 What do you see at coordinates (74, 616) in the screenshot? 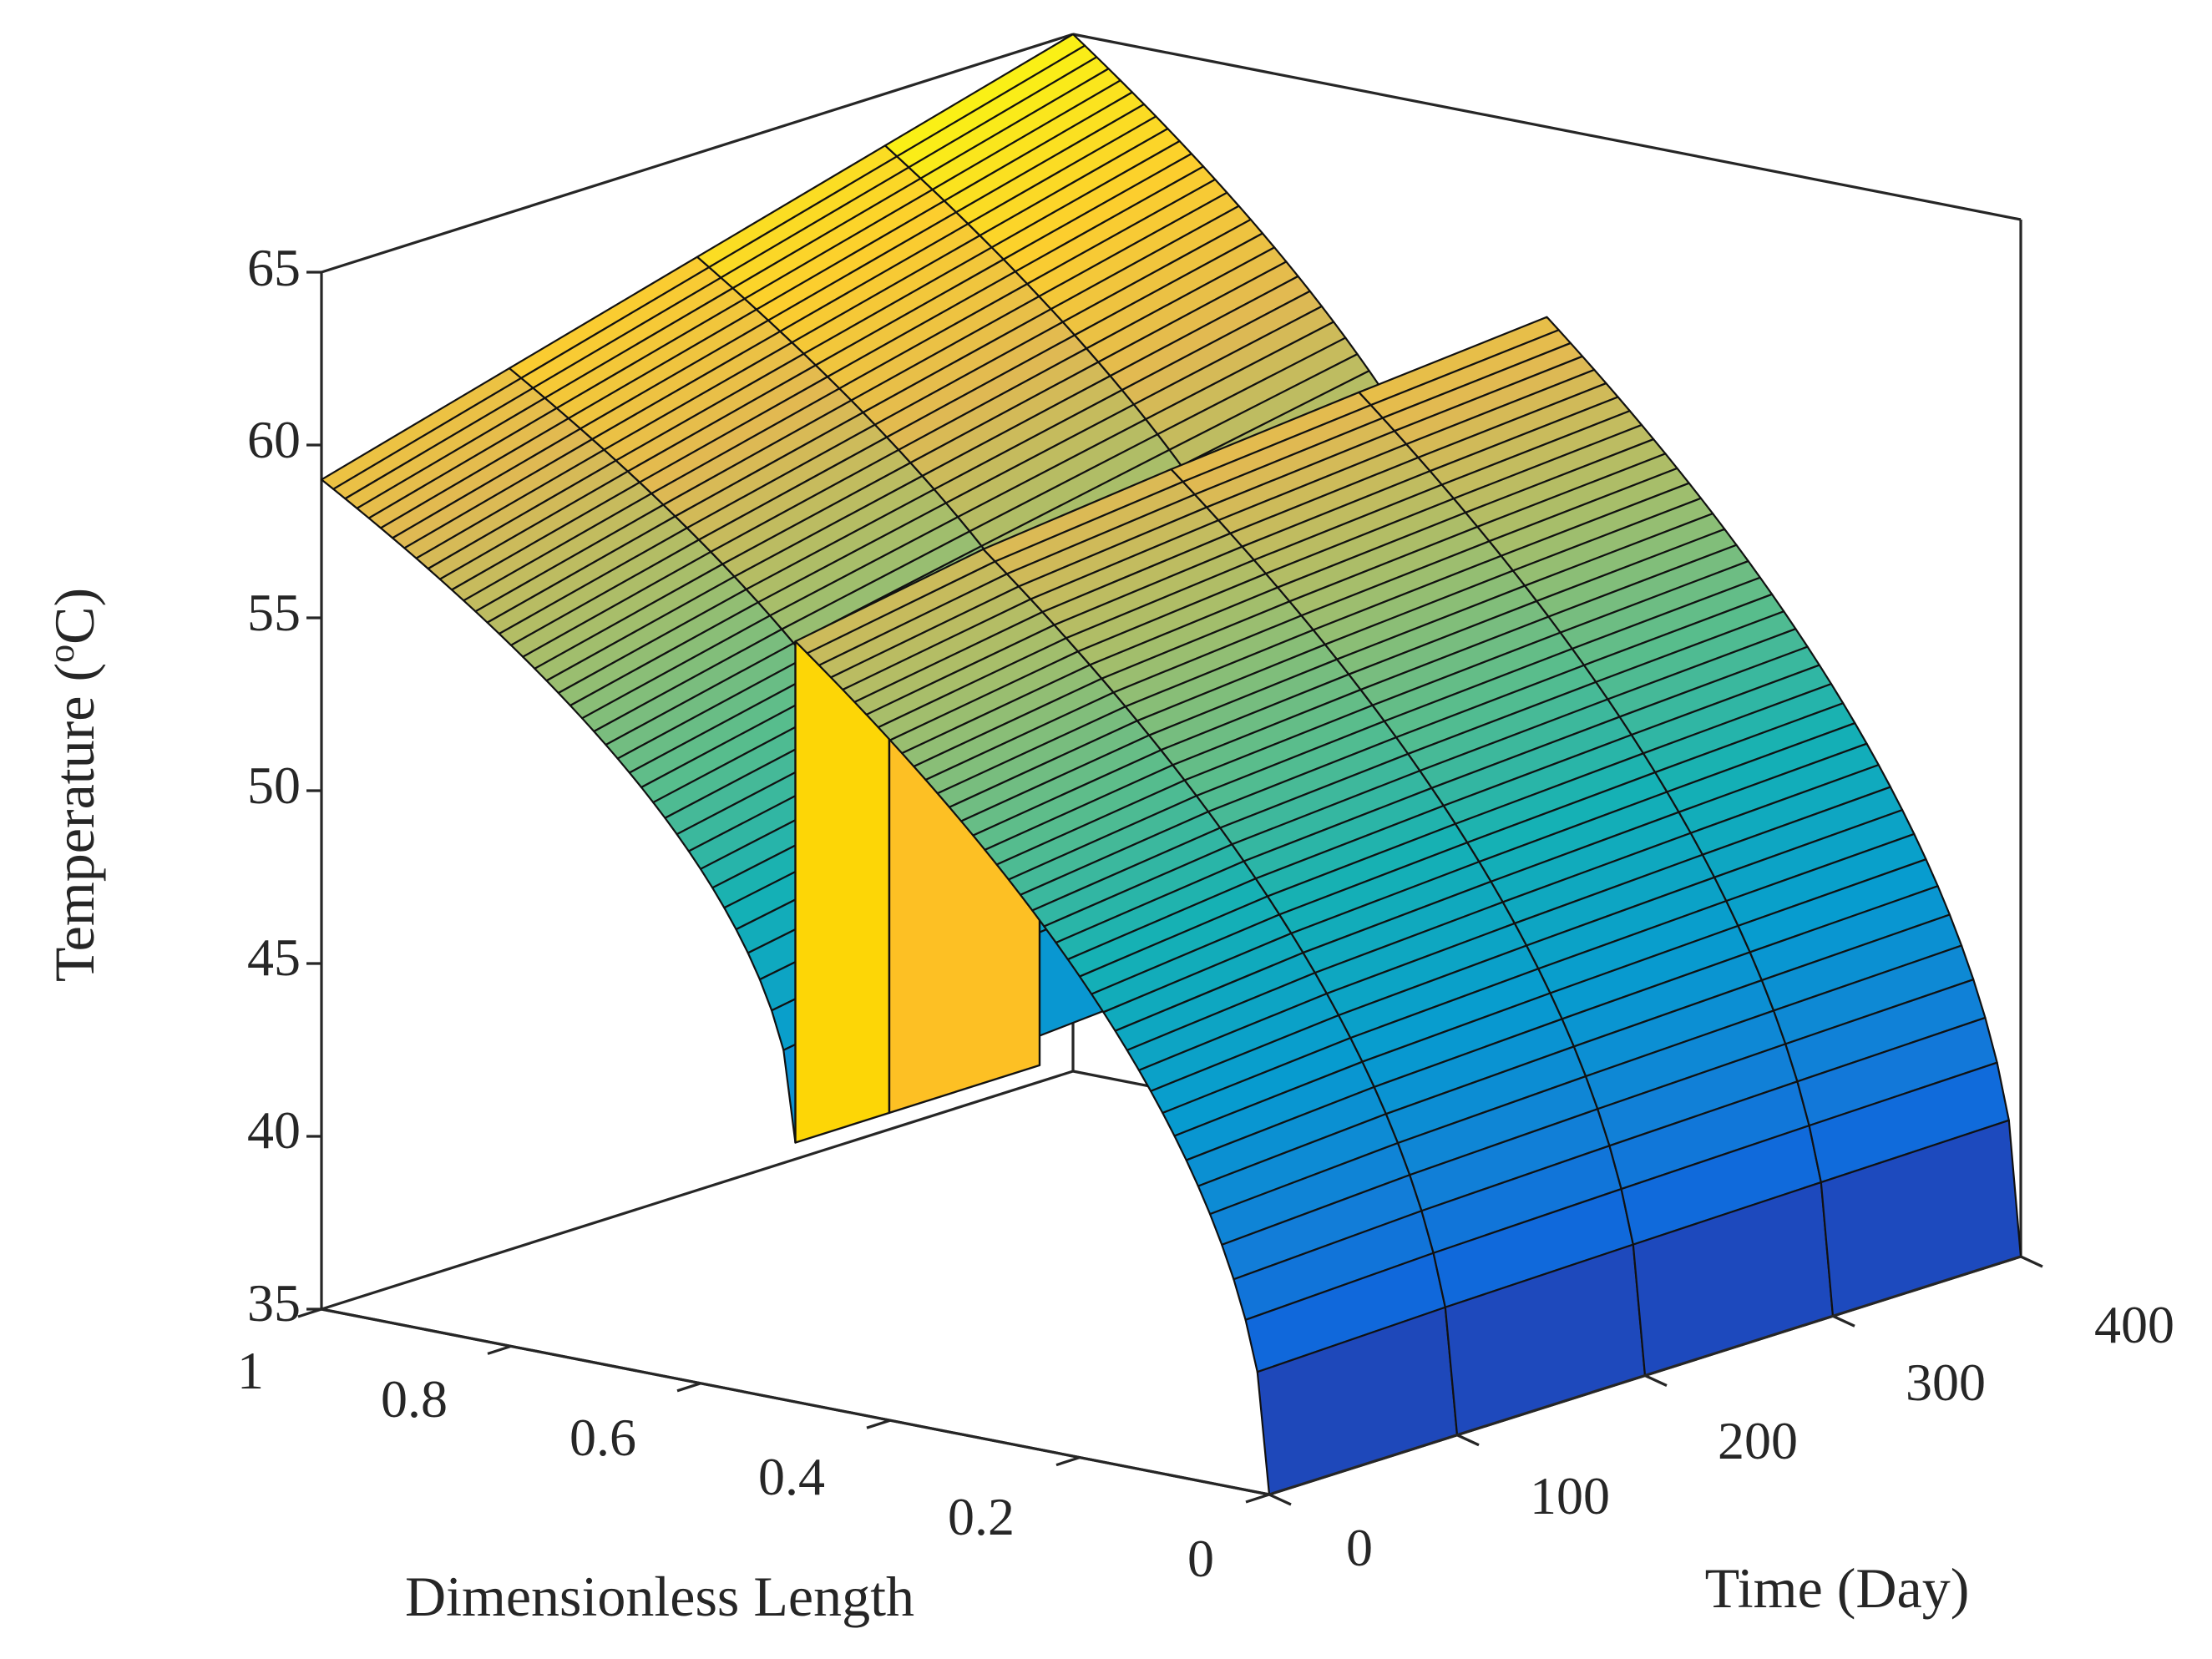
I see `z-axis-title-end: C)` at bounding box center [74, 616].